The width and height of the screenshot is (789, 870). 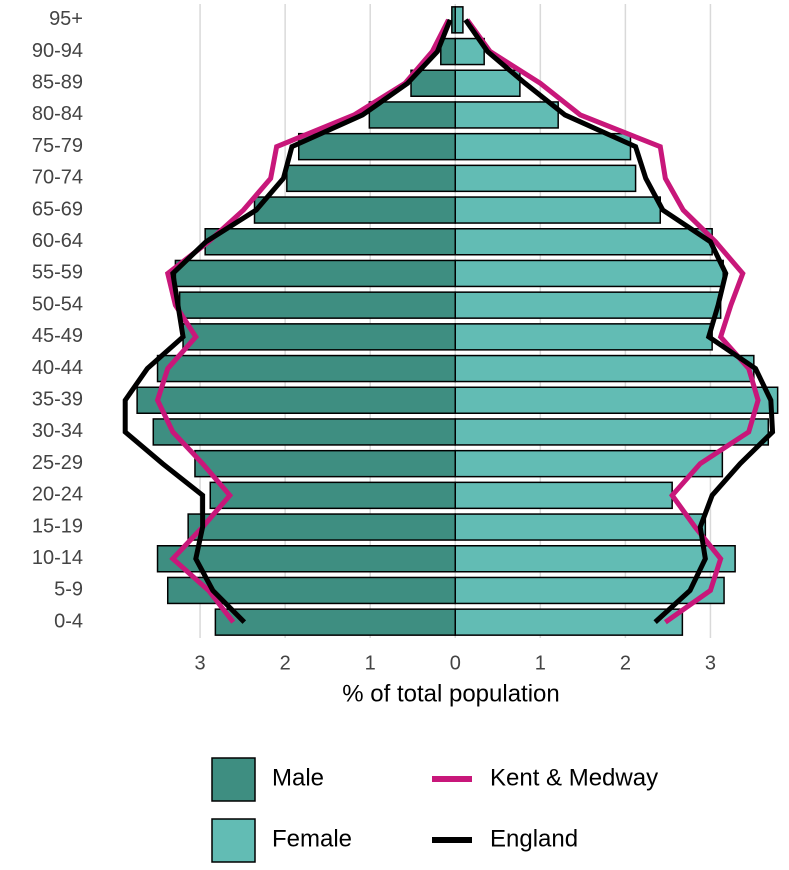 I want to click on x-axis-title: % of total population, so click(x=451, y=693).